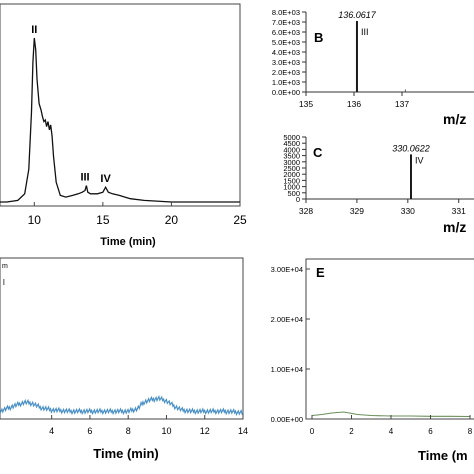 The width and height of the screenshot is (474, 474). I want to click on panel-c-y-tick-label: 3500, so click(291, 156).